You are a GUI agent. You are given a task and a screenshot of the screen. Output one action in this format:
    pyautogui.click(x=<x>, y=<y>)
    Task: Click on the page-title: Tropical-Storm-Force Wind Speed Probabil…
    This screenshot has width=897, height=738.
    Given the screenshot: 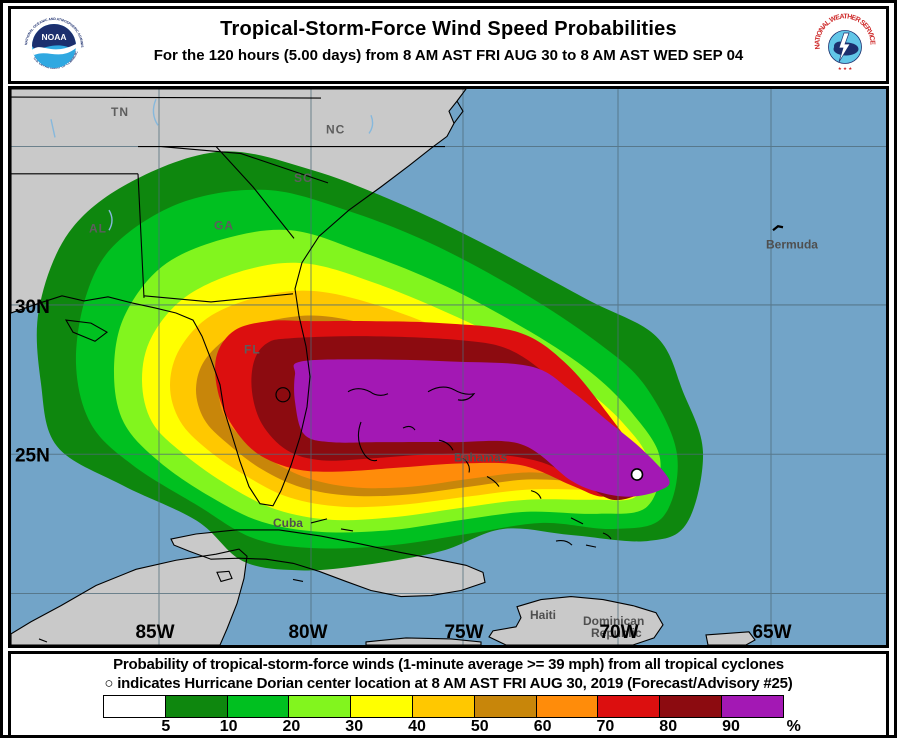 What is the action you would take?
    pyautogui.click(x=448, y=29)
    